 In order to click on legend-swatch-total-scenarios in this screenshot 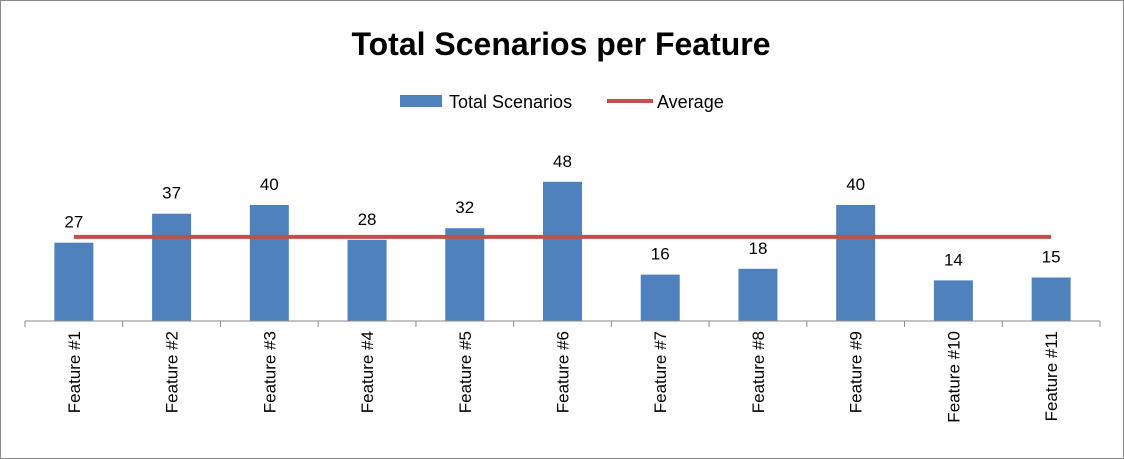, I will do `click(421, 101)`.